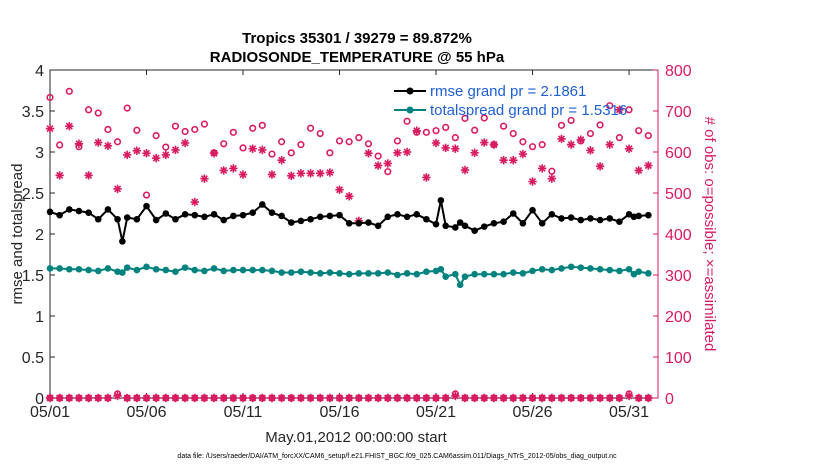 This screenshot has width=830, height=470. I want to click on y-axis-left: 0 0.5 1 1.5 2 2.5 3 3.5 4, so click(38, 235).